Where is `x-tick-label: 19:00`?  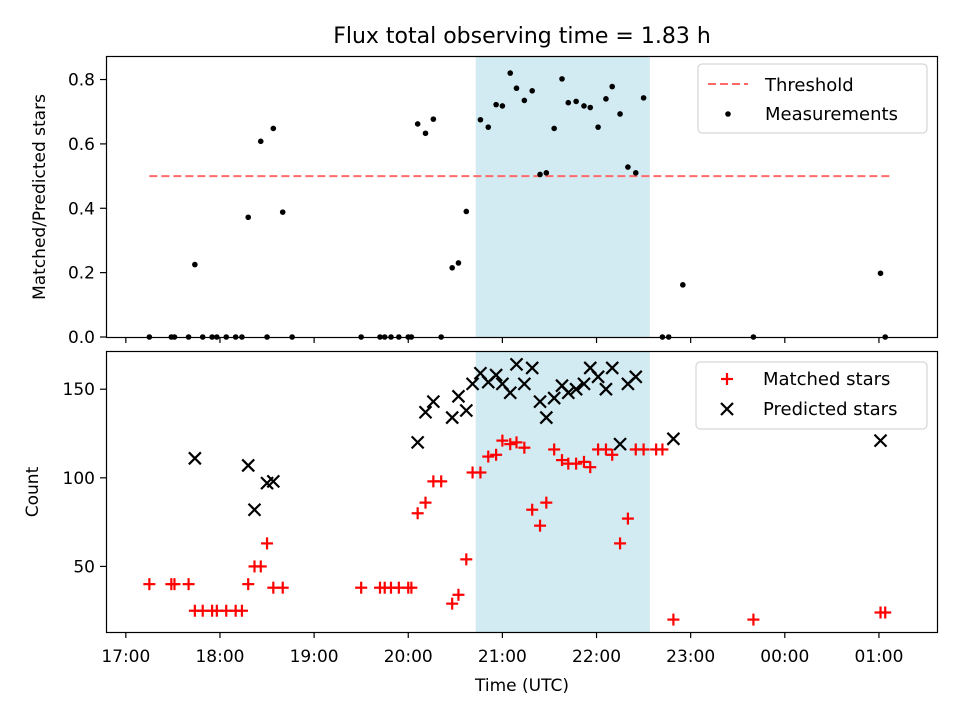
x-tick-label: 19:00 is located at coordinates (314, 657).